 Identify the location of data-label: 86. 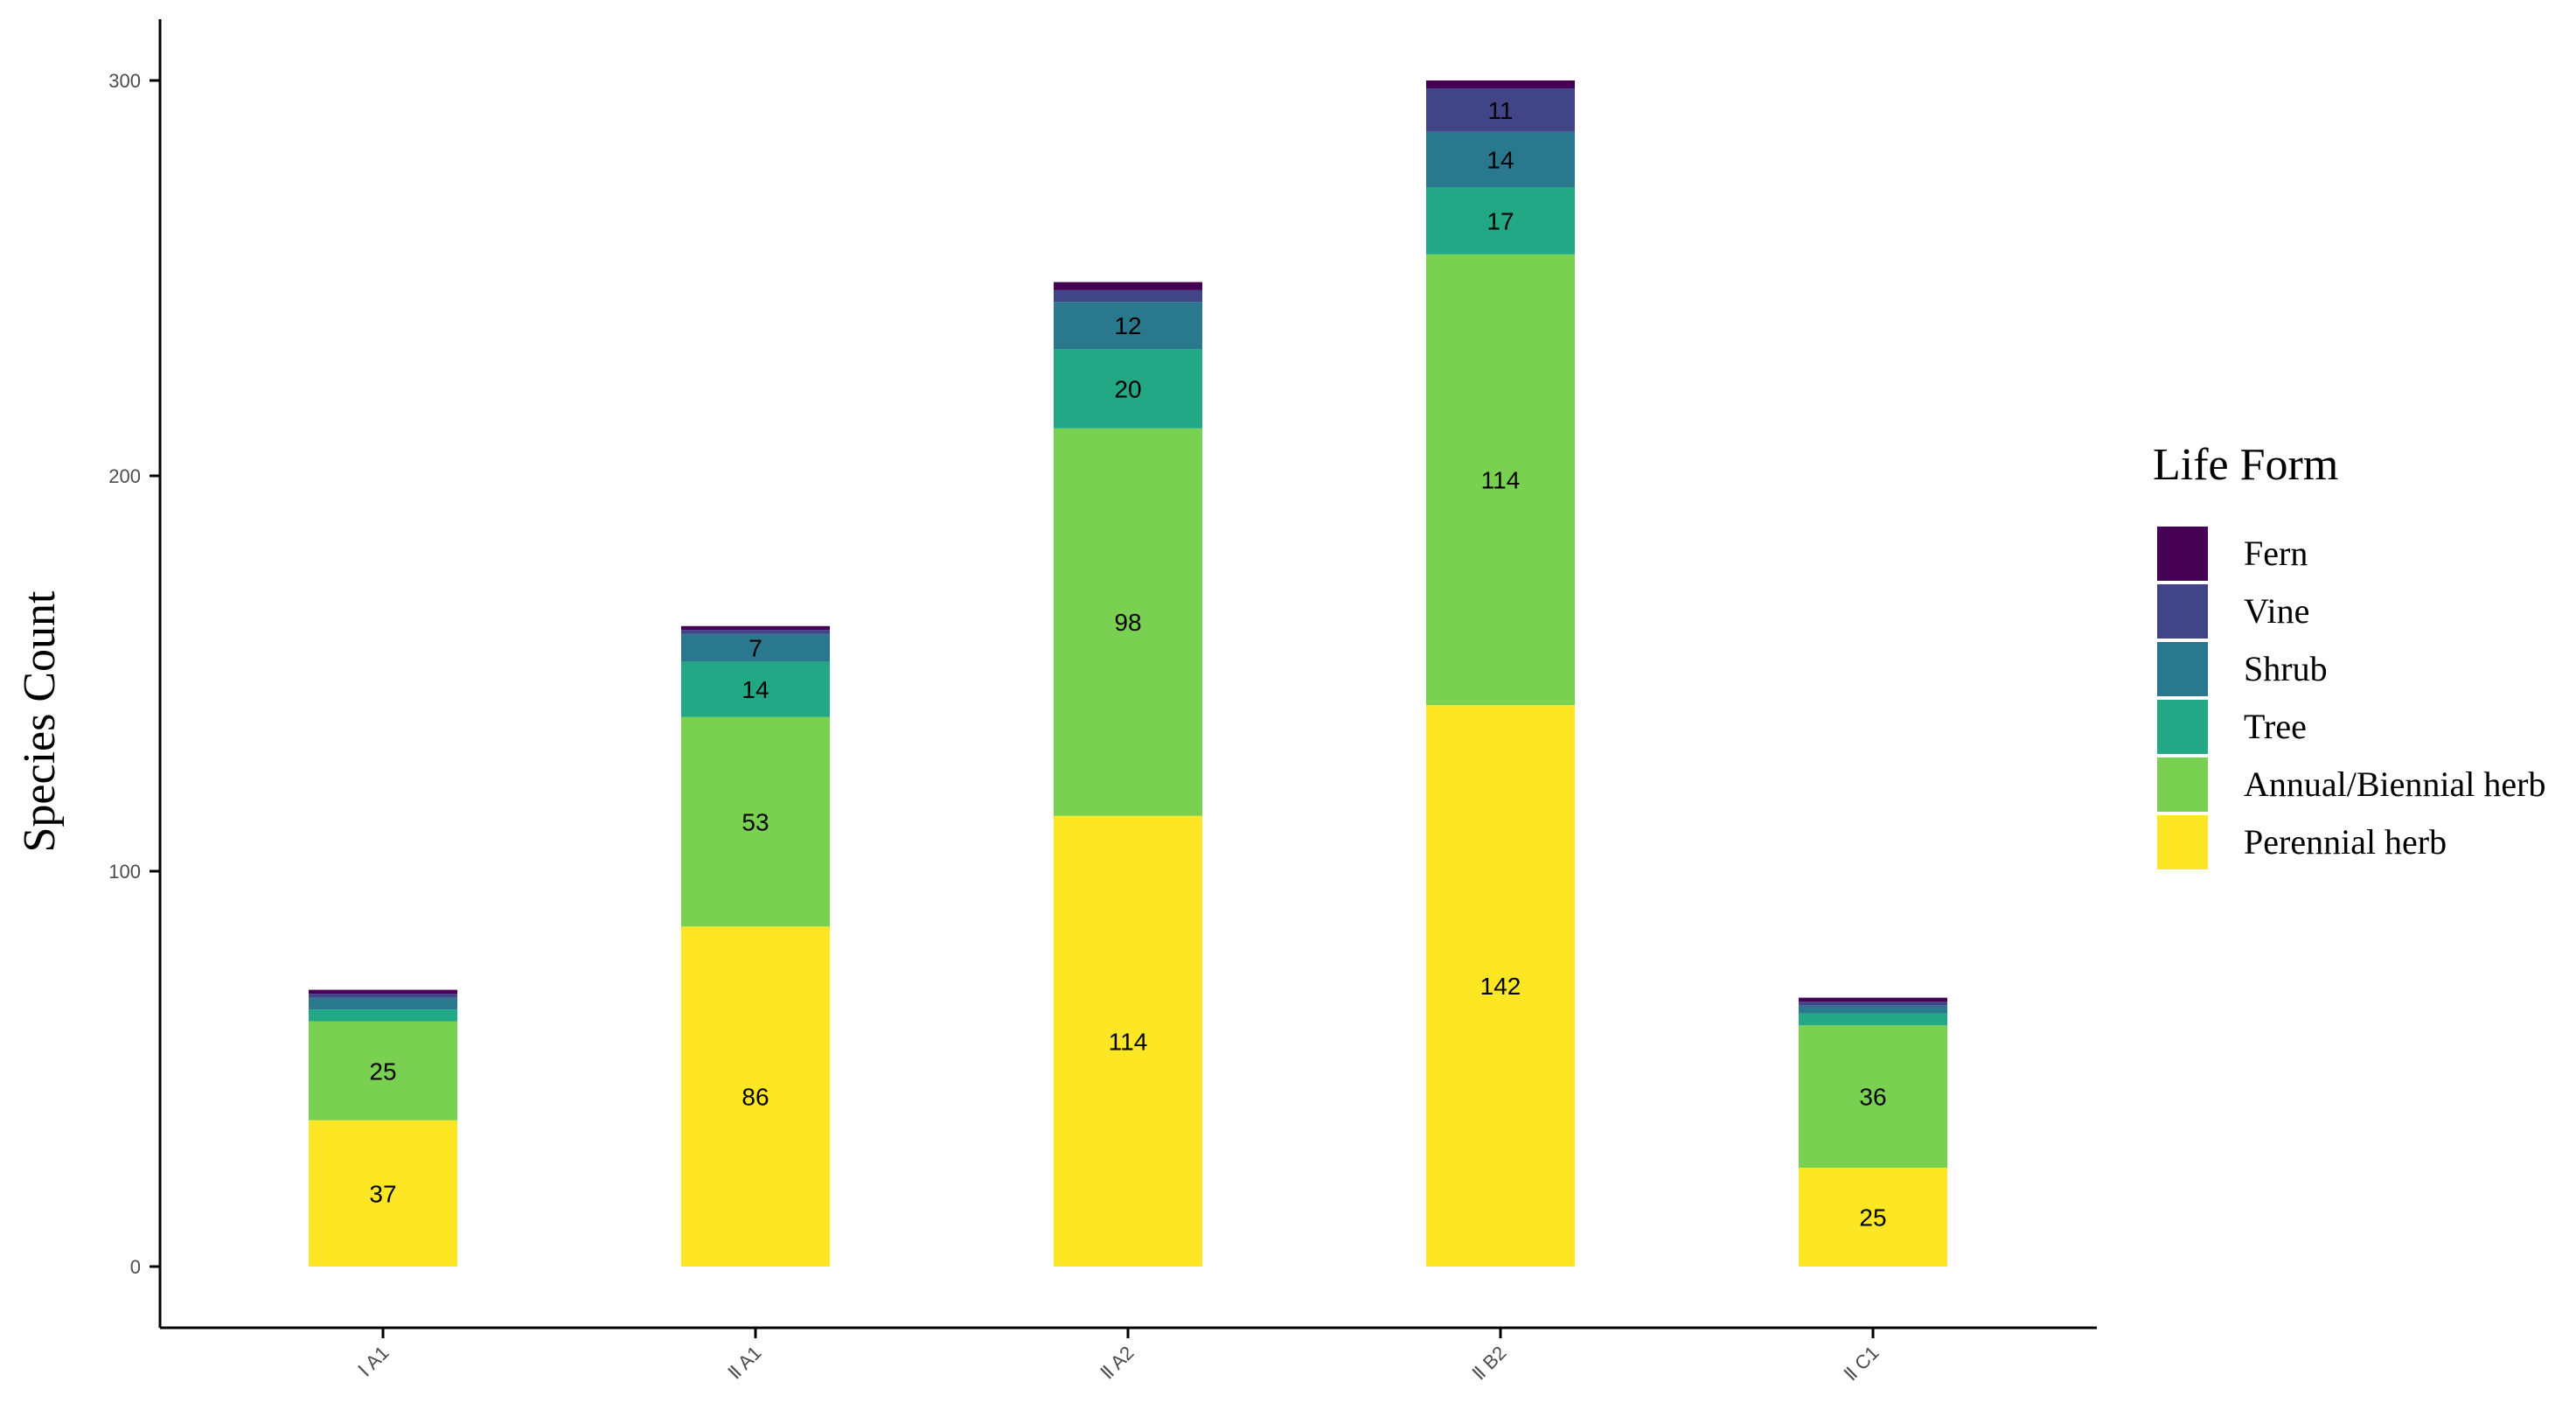
(755, 1097).